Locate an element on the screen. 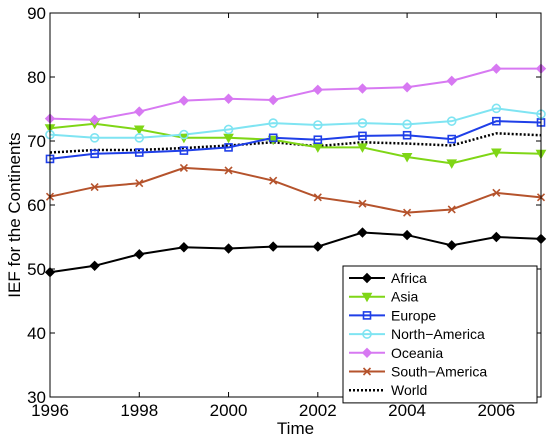 The height and width of the screenshot is (445, 550). legend-marker-south-america is located at coordinates (367, 371).